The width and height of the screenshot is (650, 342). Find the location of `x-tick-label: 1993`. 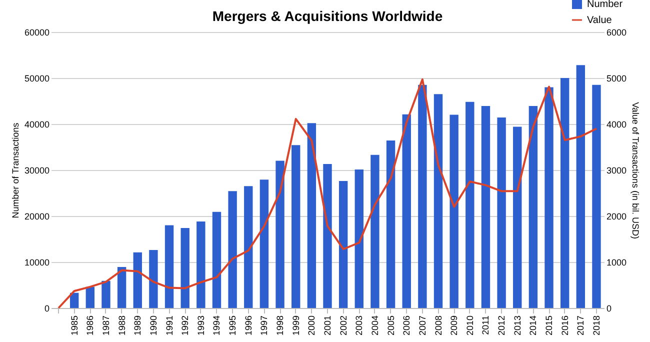

x-tick-label: 1993 is located at coordinates (201, 326).